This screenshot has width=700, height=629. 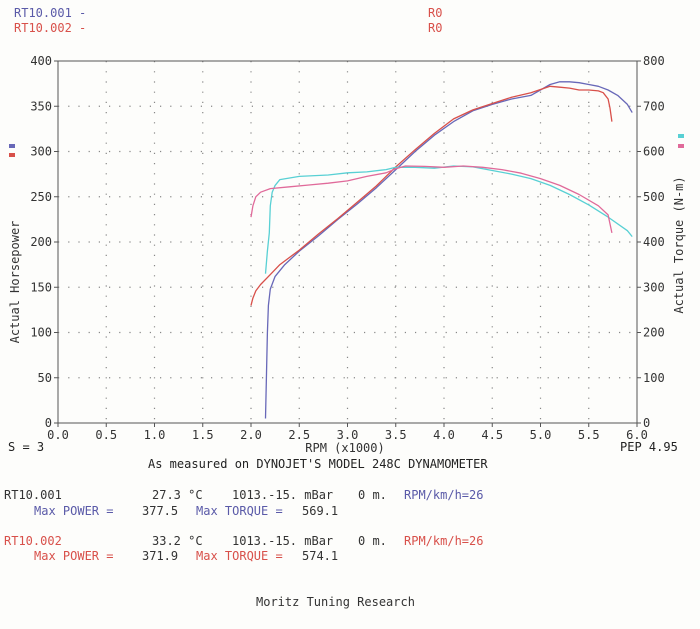 What do you see at coordinates (12, 146) in the screenshot?
I see `run1-power-swatch` at bounding box center [12, 146].